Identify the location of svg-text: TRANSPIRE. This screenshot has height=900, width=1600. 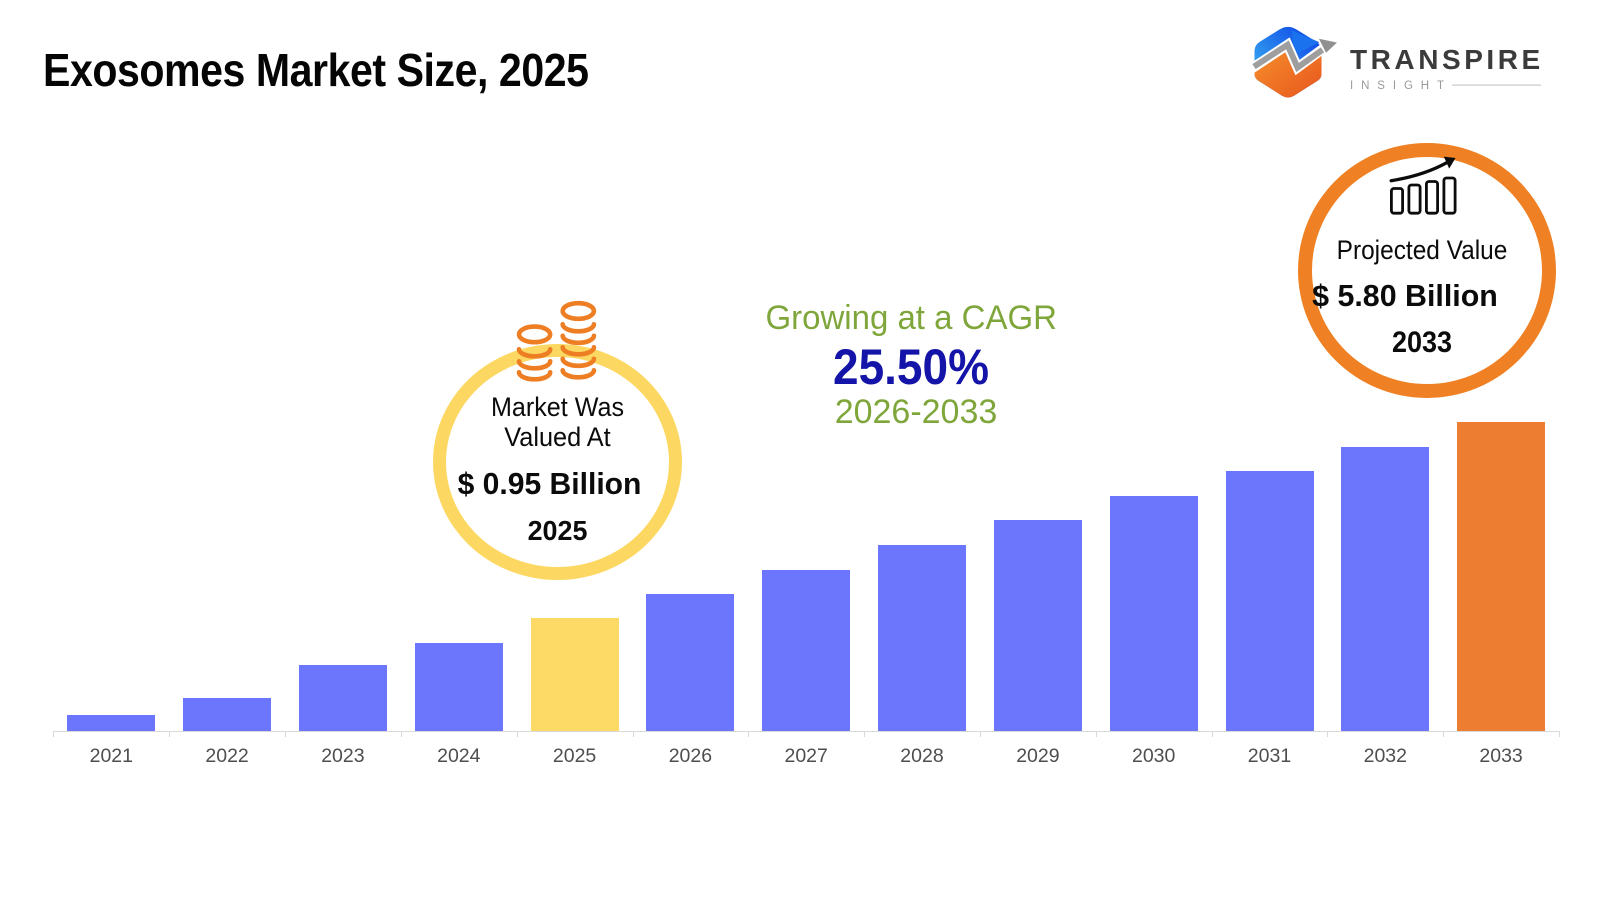
(1447, 59).